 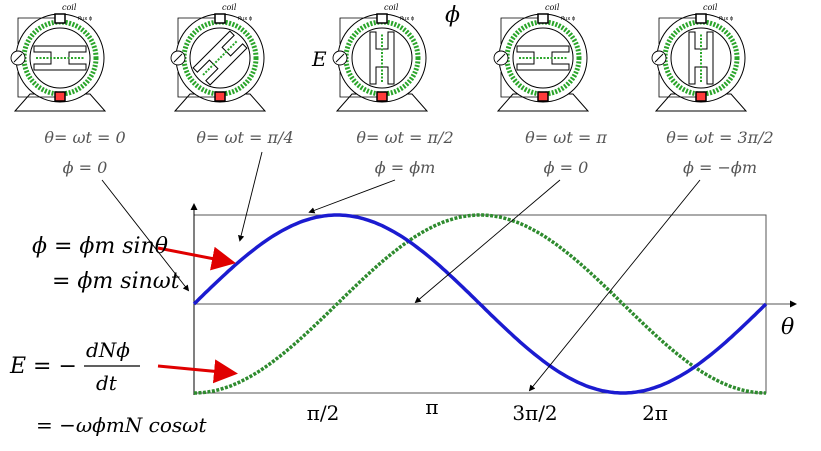 What do you see at coordinates (85, 167) in the screenshot?
I see `phi-label-0: ϕ = 0` at bounding box center [85, 167].